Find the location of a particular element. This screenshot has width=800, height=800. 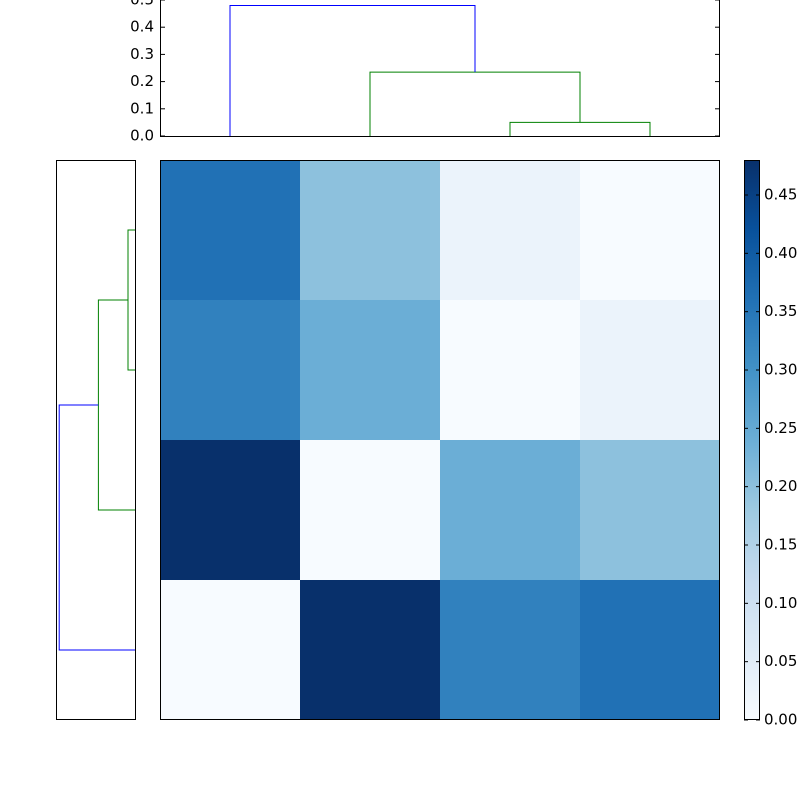

y-tick-label: 0.5 is located at coordinates (142, 4).